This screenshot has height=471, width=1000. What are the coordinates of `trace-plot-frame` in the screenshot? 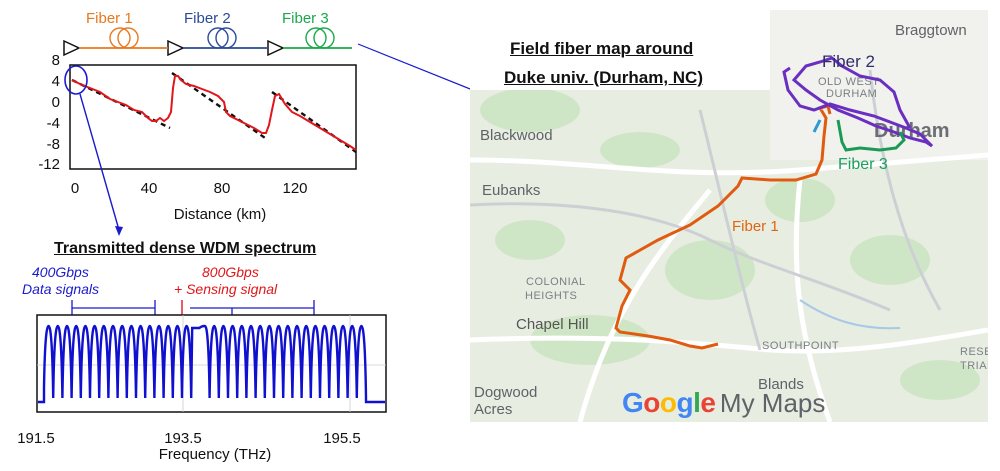 It's located at (213, 117).